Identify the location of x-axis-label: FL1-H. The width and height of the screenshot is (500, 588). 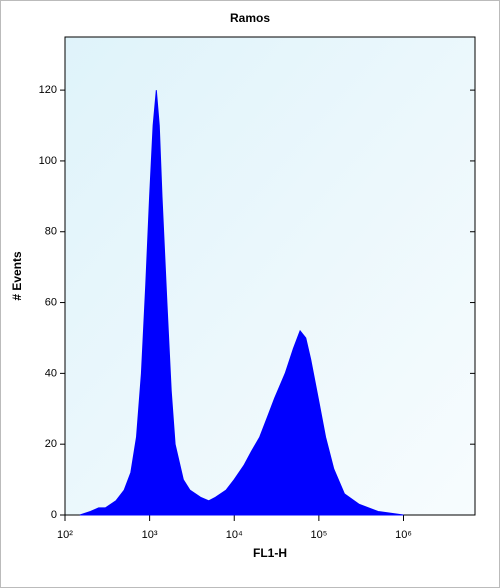
(270, 553).